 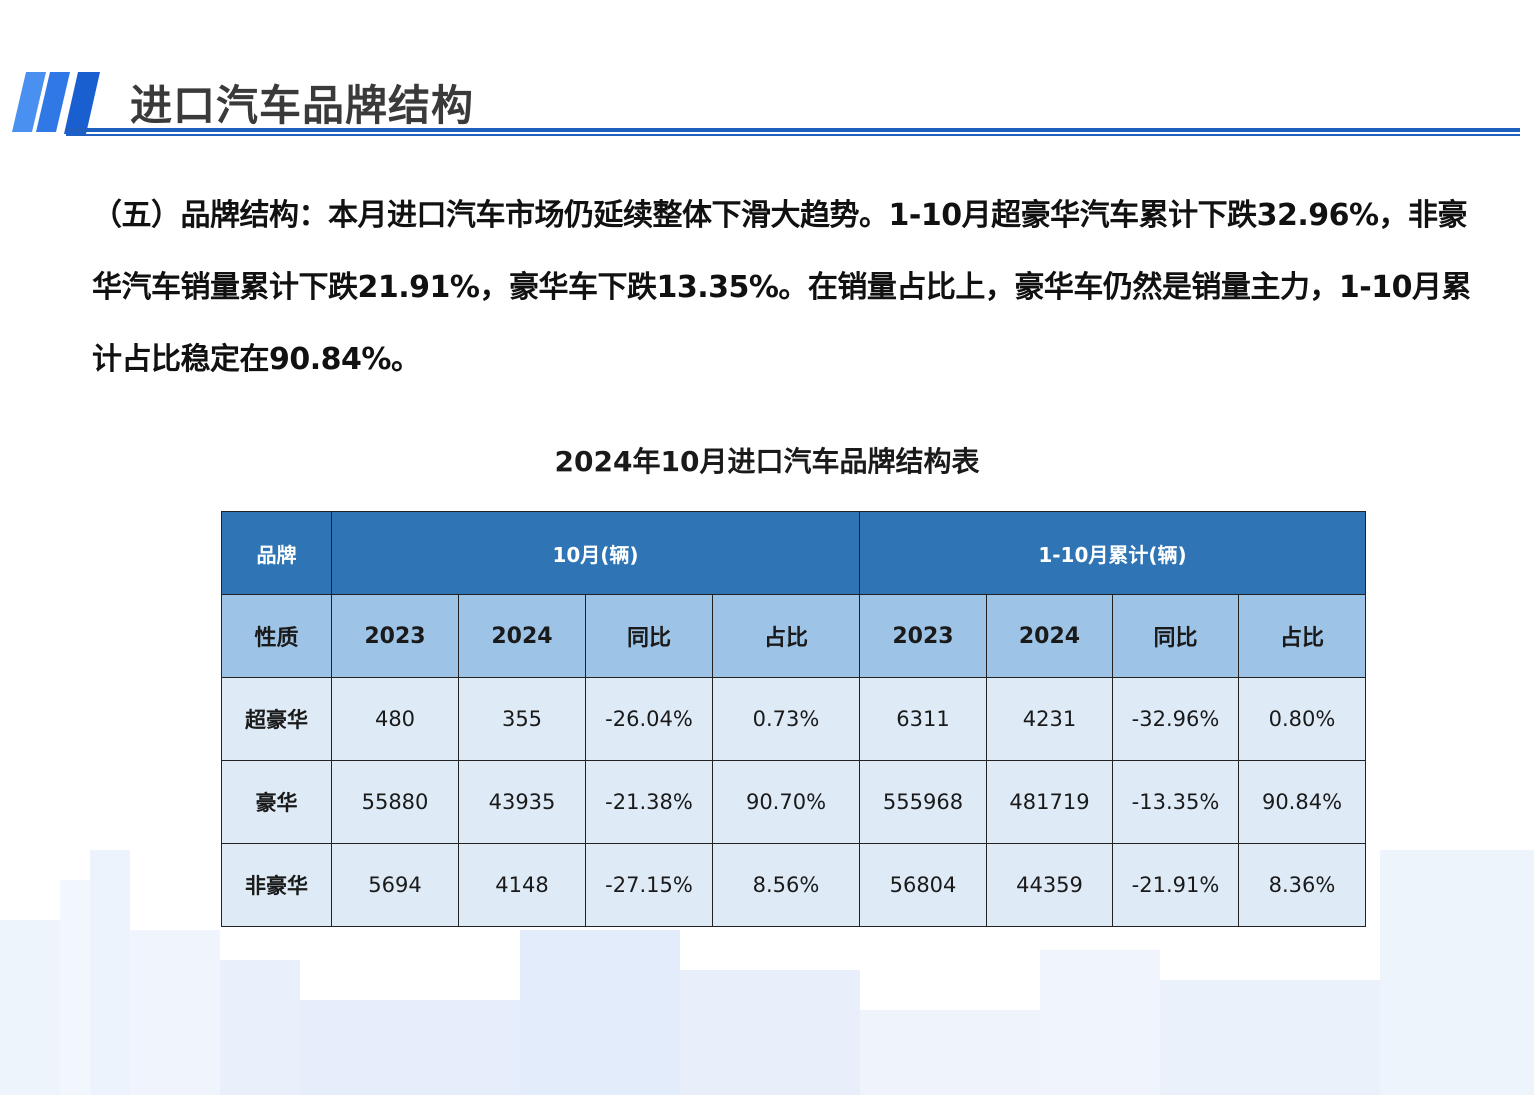 What do you see at coordinates (1302, 719) in the screenshot?
I see `table-cell: 0.80%` at bounding box center [1302, 719].